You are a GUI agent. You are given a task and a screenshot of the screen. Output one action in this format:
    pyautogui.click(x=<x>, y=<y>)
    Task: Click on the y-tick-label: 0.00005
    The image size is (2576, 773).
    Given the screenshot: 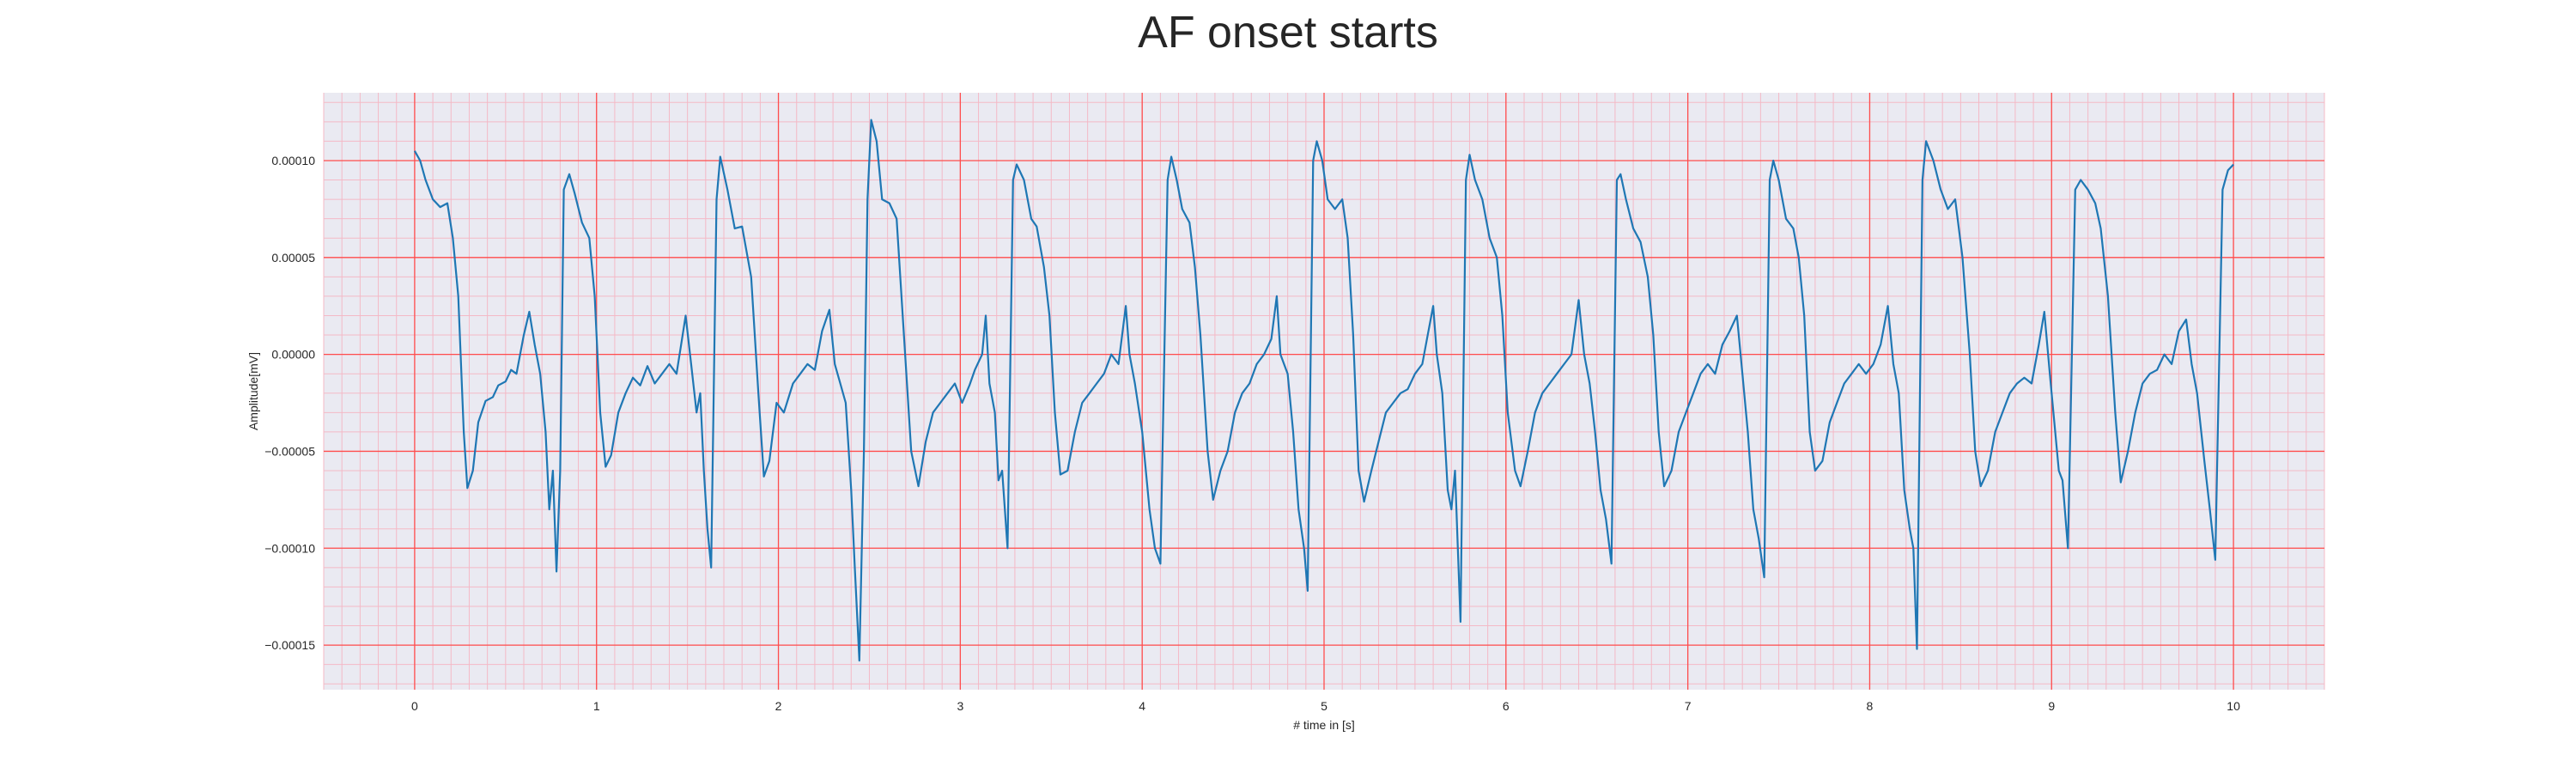 What is the action you would take?
    pyautogui.click(x=293, y=258)
    